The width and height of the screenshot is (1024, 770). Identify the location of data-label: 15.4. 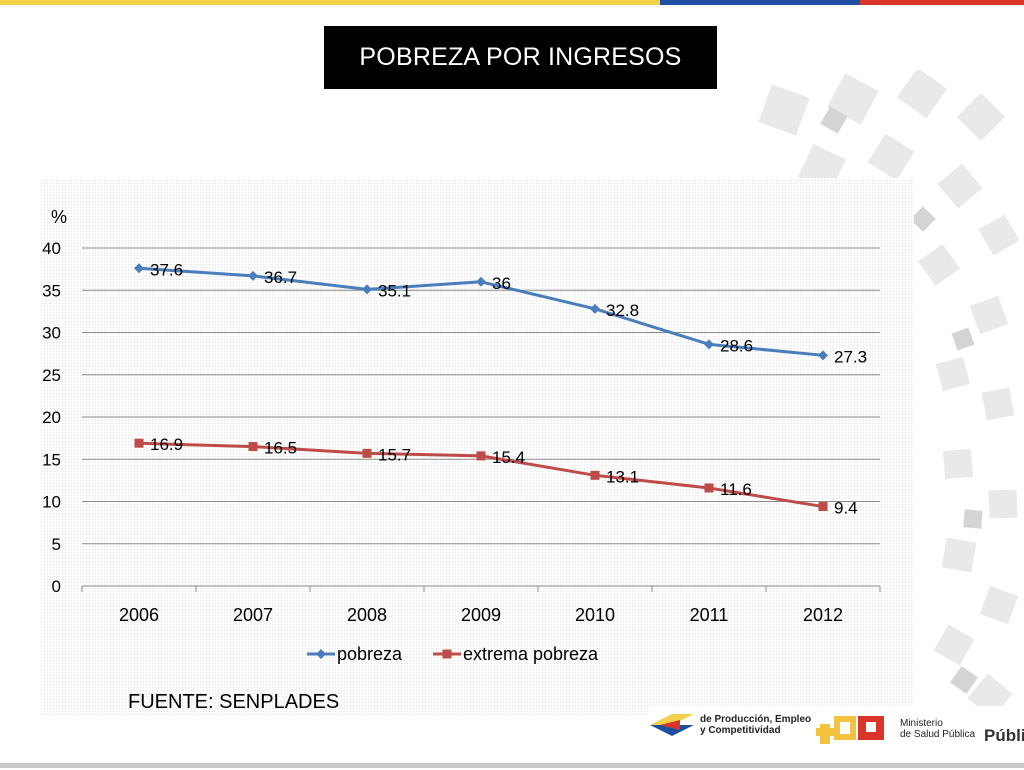
(508, 457).